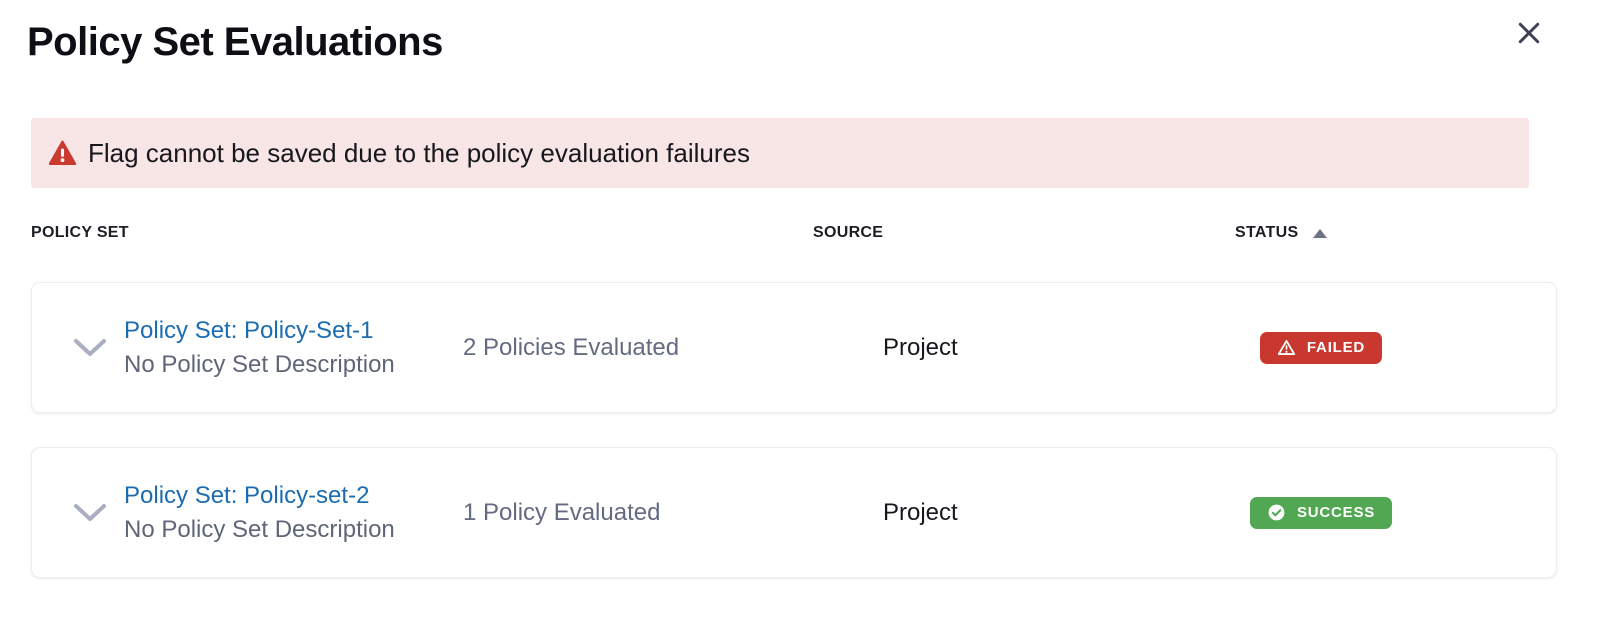  Describe the element at coordinates (1336, 512) in the screenshot. I see `status-badge-label: SUCCESS` at that location.